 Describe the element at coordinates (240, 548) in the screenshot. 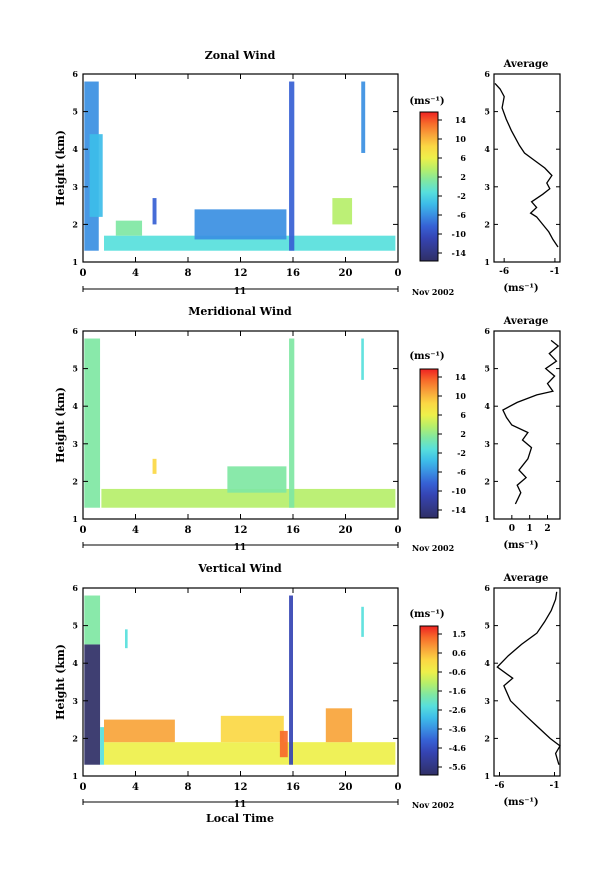

I see `meridional-date-day: 11` at that location.